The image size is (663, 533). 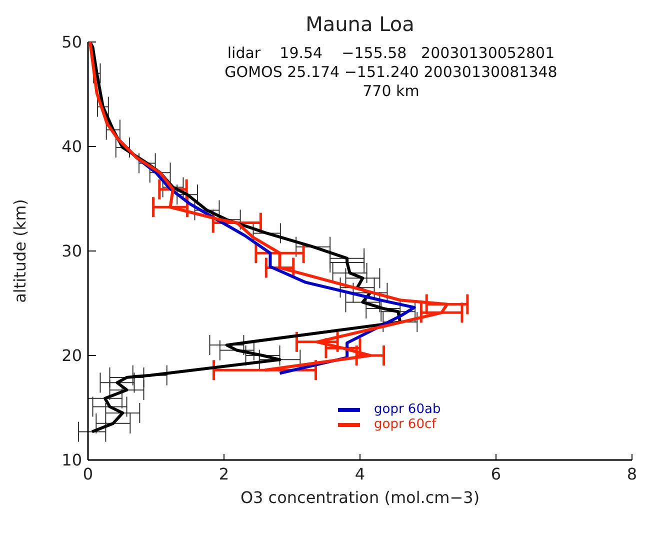 What do you see at coordinates (391, 72) in the screenshot?
I see `annotation: GOMOS 25.174 −151.240 20030130081348` at bounding box center [391, 72].